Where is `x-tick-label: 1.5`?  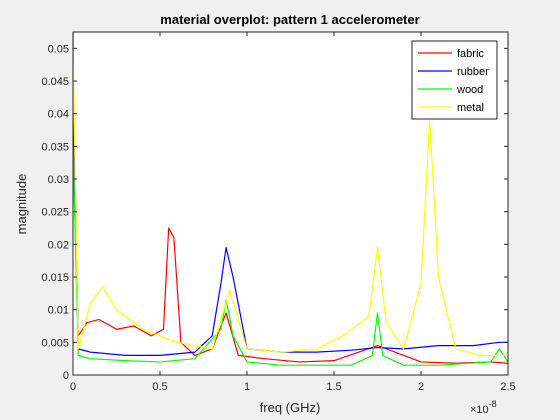 x-tick-label: 1.5 is located at coordinates (333, 387).